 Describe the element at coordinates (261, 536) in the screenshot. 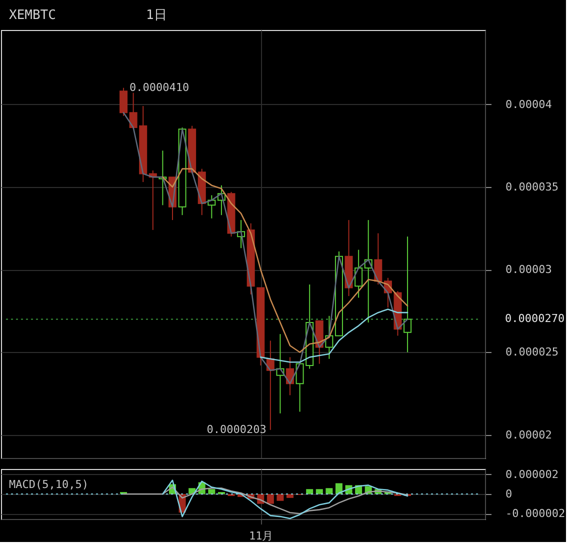

I see `x-tick-label: 11月` at that location.